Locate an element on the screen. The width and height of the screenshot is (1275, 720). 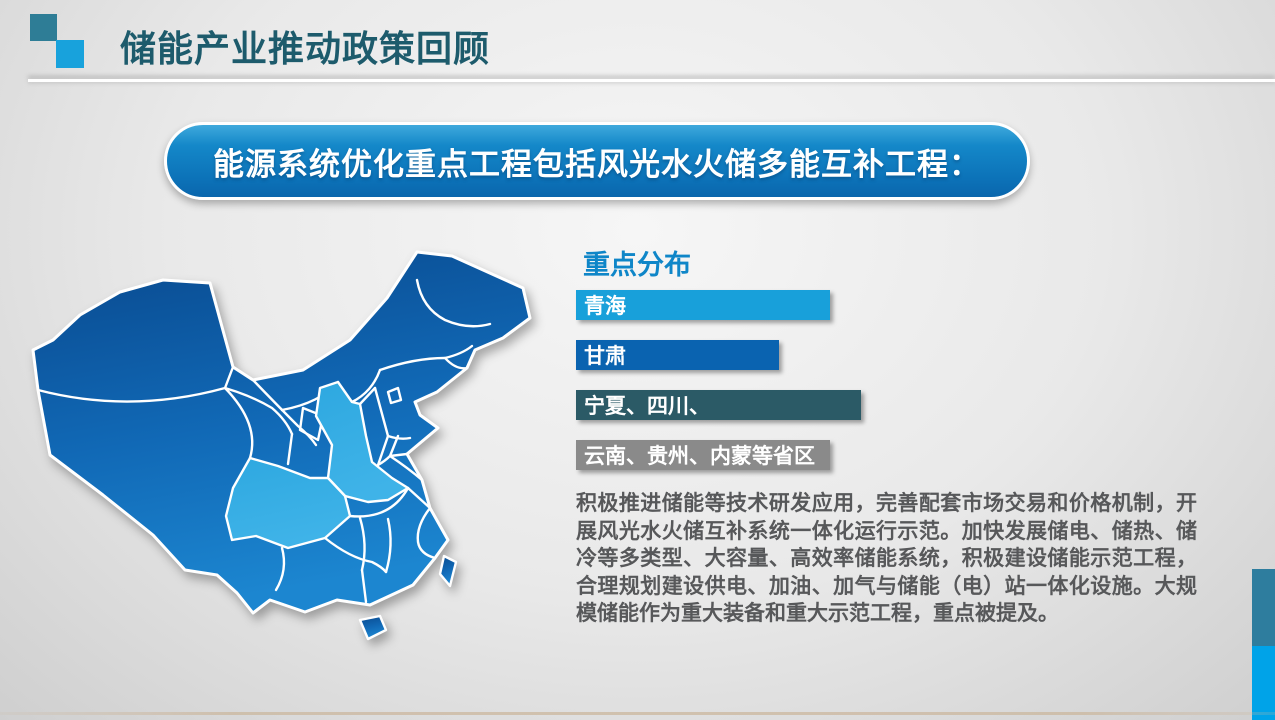
highlight-province-shaanxi is located at coordinates (362, 442).